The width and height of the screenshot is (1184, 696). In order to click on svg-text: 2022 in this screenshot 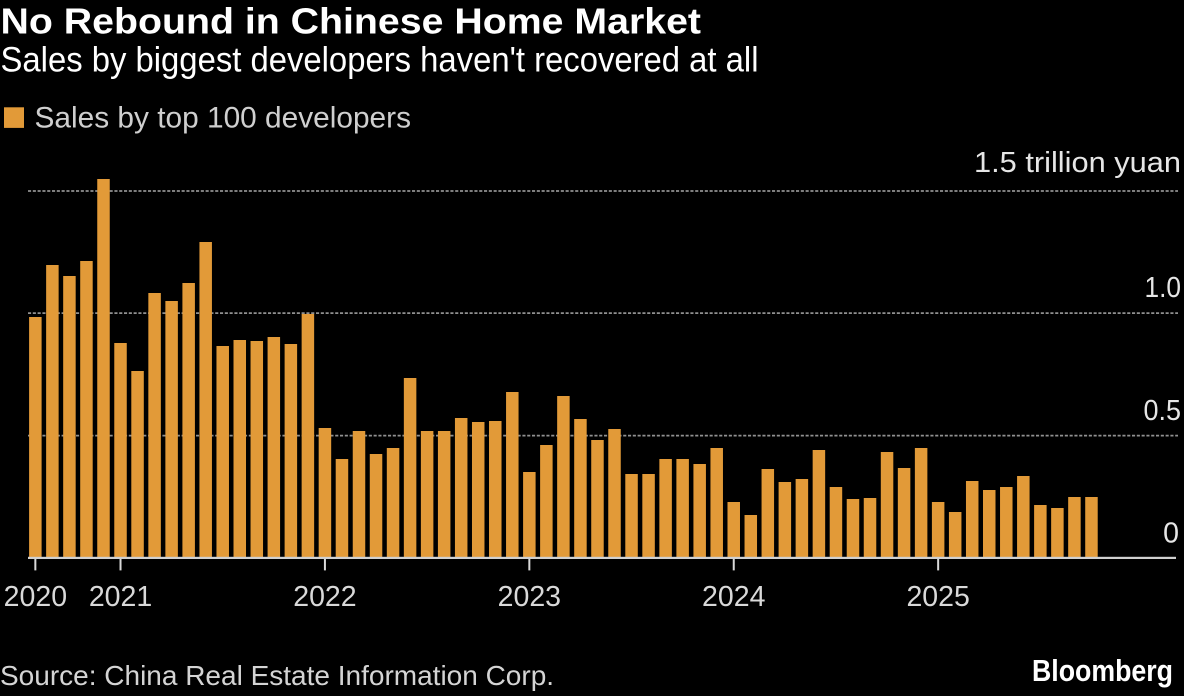, I will do `click(324, 597)`.